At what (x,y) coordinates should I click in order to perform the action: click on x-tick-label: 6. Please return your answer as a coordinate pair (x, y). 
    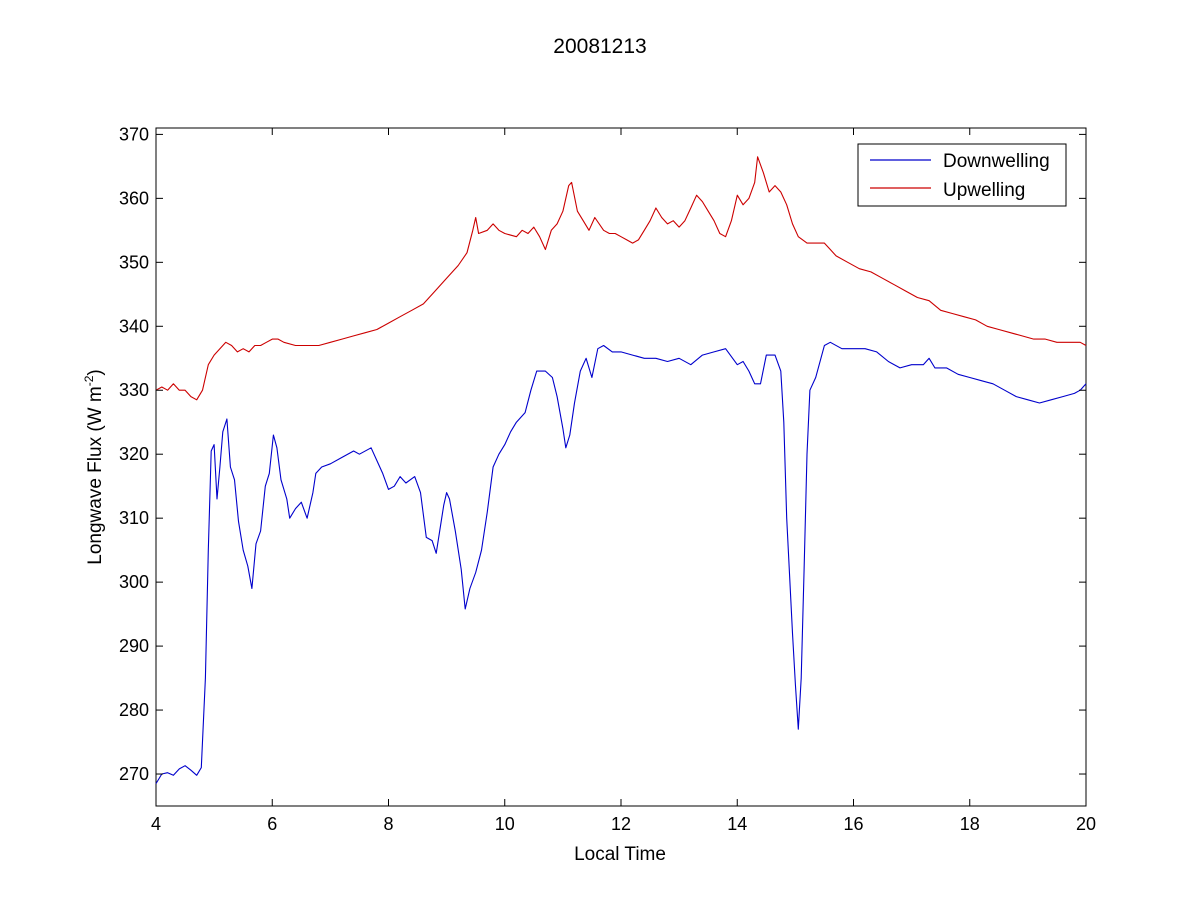
    Looking at the image, I should click on (272, 824).